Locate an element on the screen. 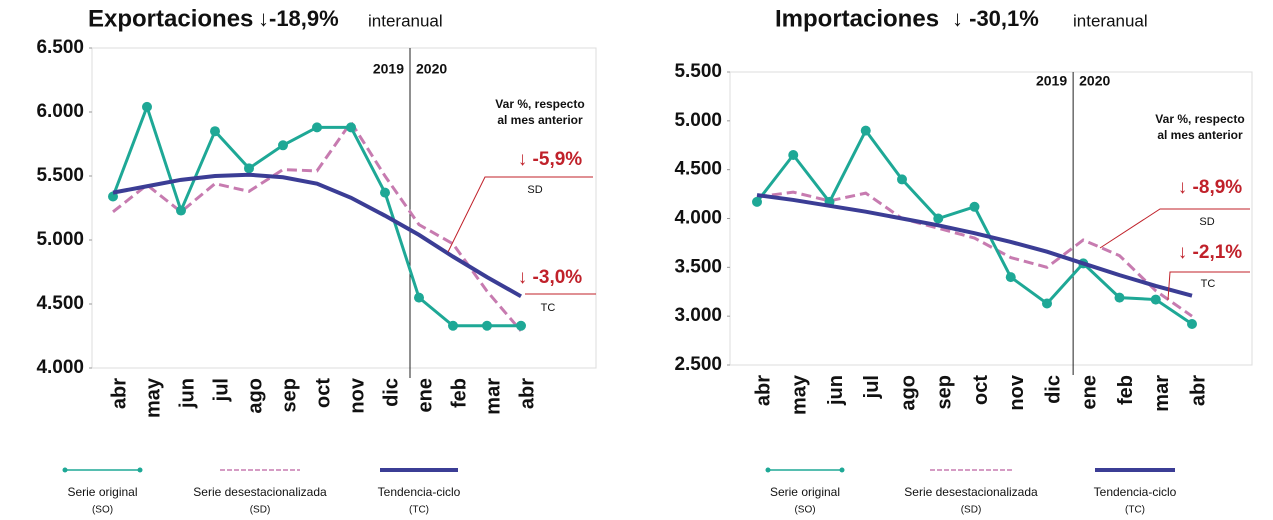  year-label: 2019 is located at coordinates (1051, 81).